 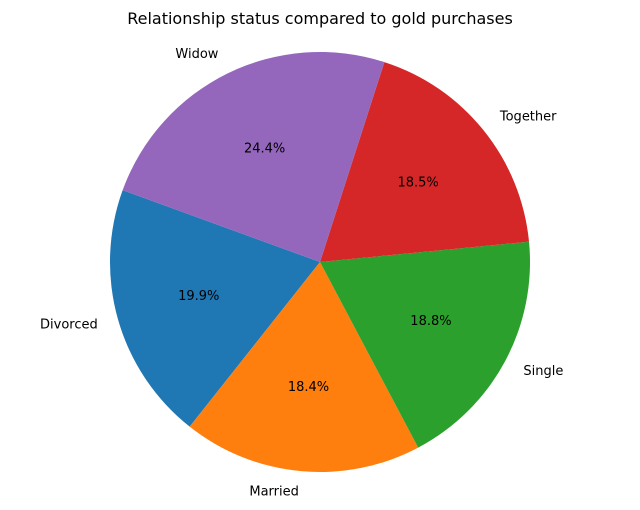 I want to click on category-label-together: Together, so click(x=528, y=117).